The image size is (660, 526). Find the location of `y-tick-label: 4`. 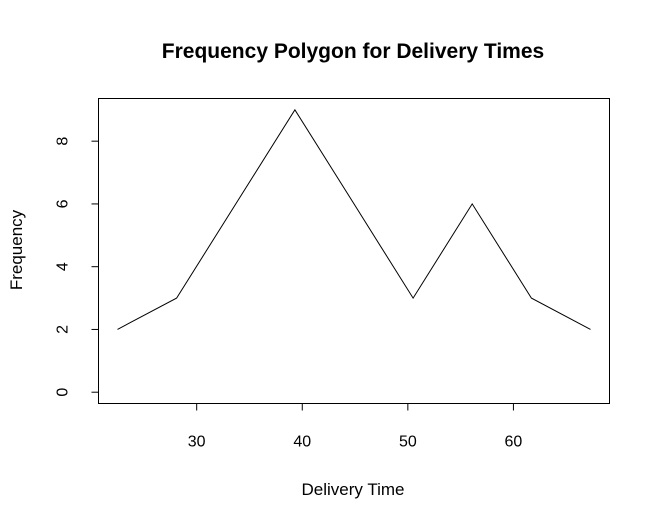

y-tick-label: 4 is located at coordinates (63, 266).